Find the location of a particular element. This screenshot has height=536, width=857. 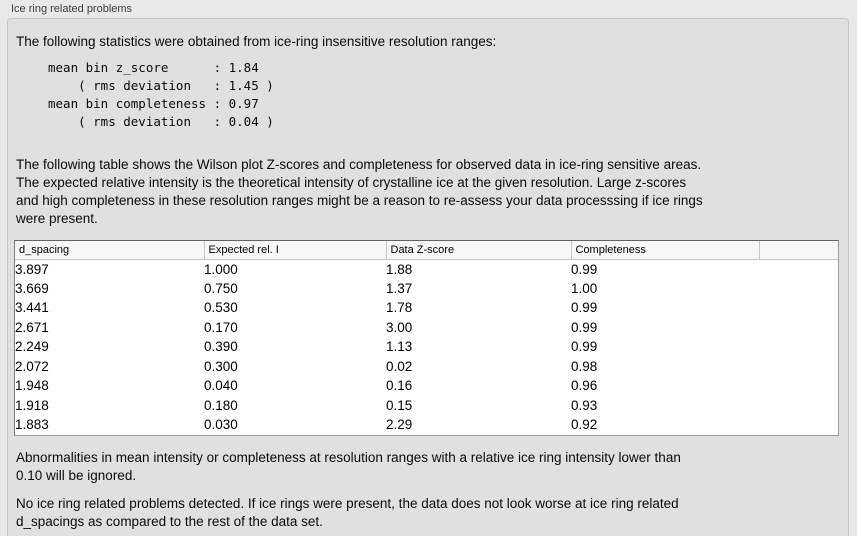

table-cell: 1.78 is located at coordinates (399, 308).